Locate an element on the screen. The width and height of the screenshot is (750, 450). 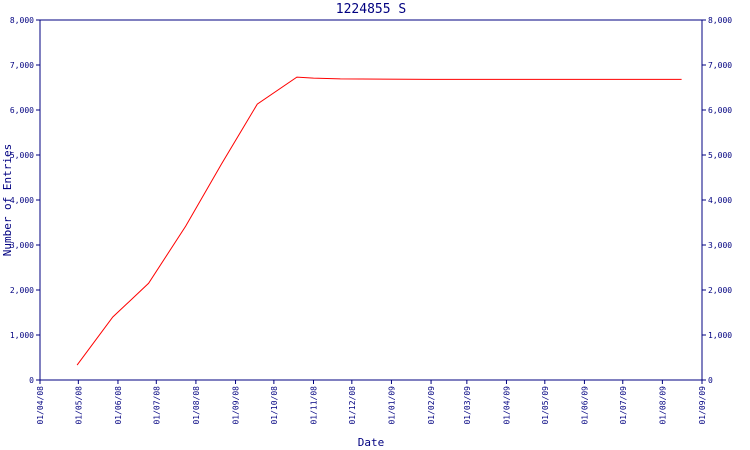
y-axis-label: Number of Entries is located at coordinates (7, 200).